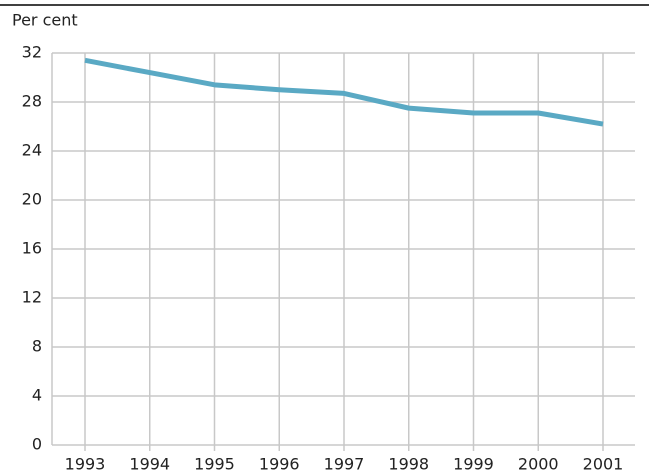 Image resolution: width=649 pixels, height=475 pixels. Describe the element at coordinates (32, 52) in the screenshot. I see `y-tick-label: 32` at that location.